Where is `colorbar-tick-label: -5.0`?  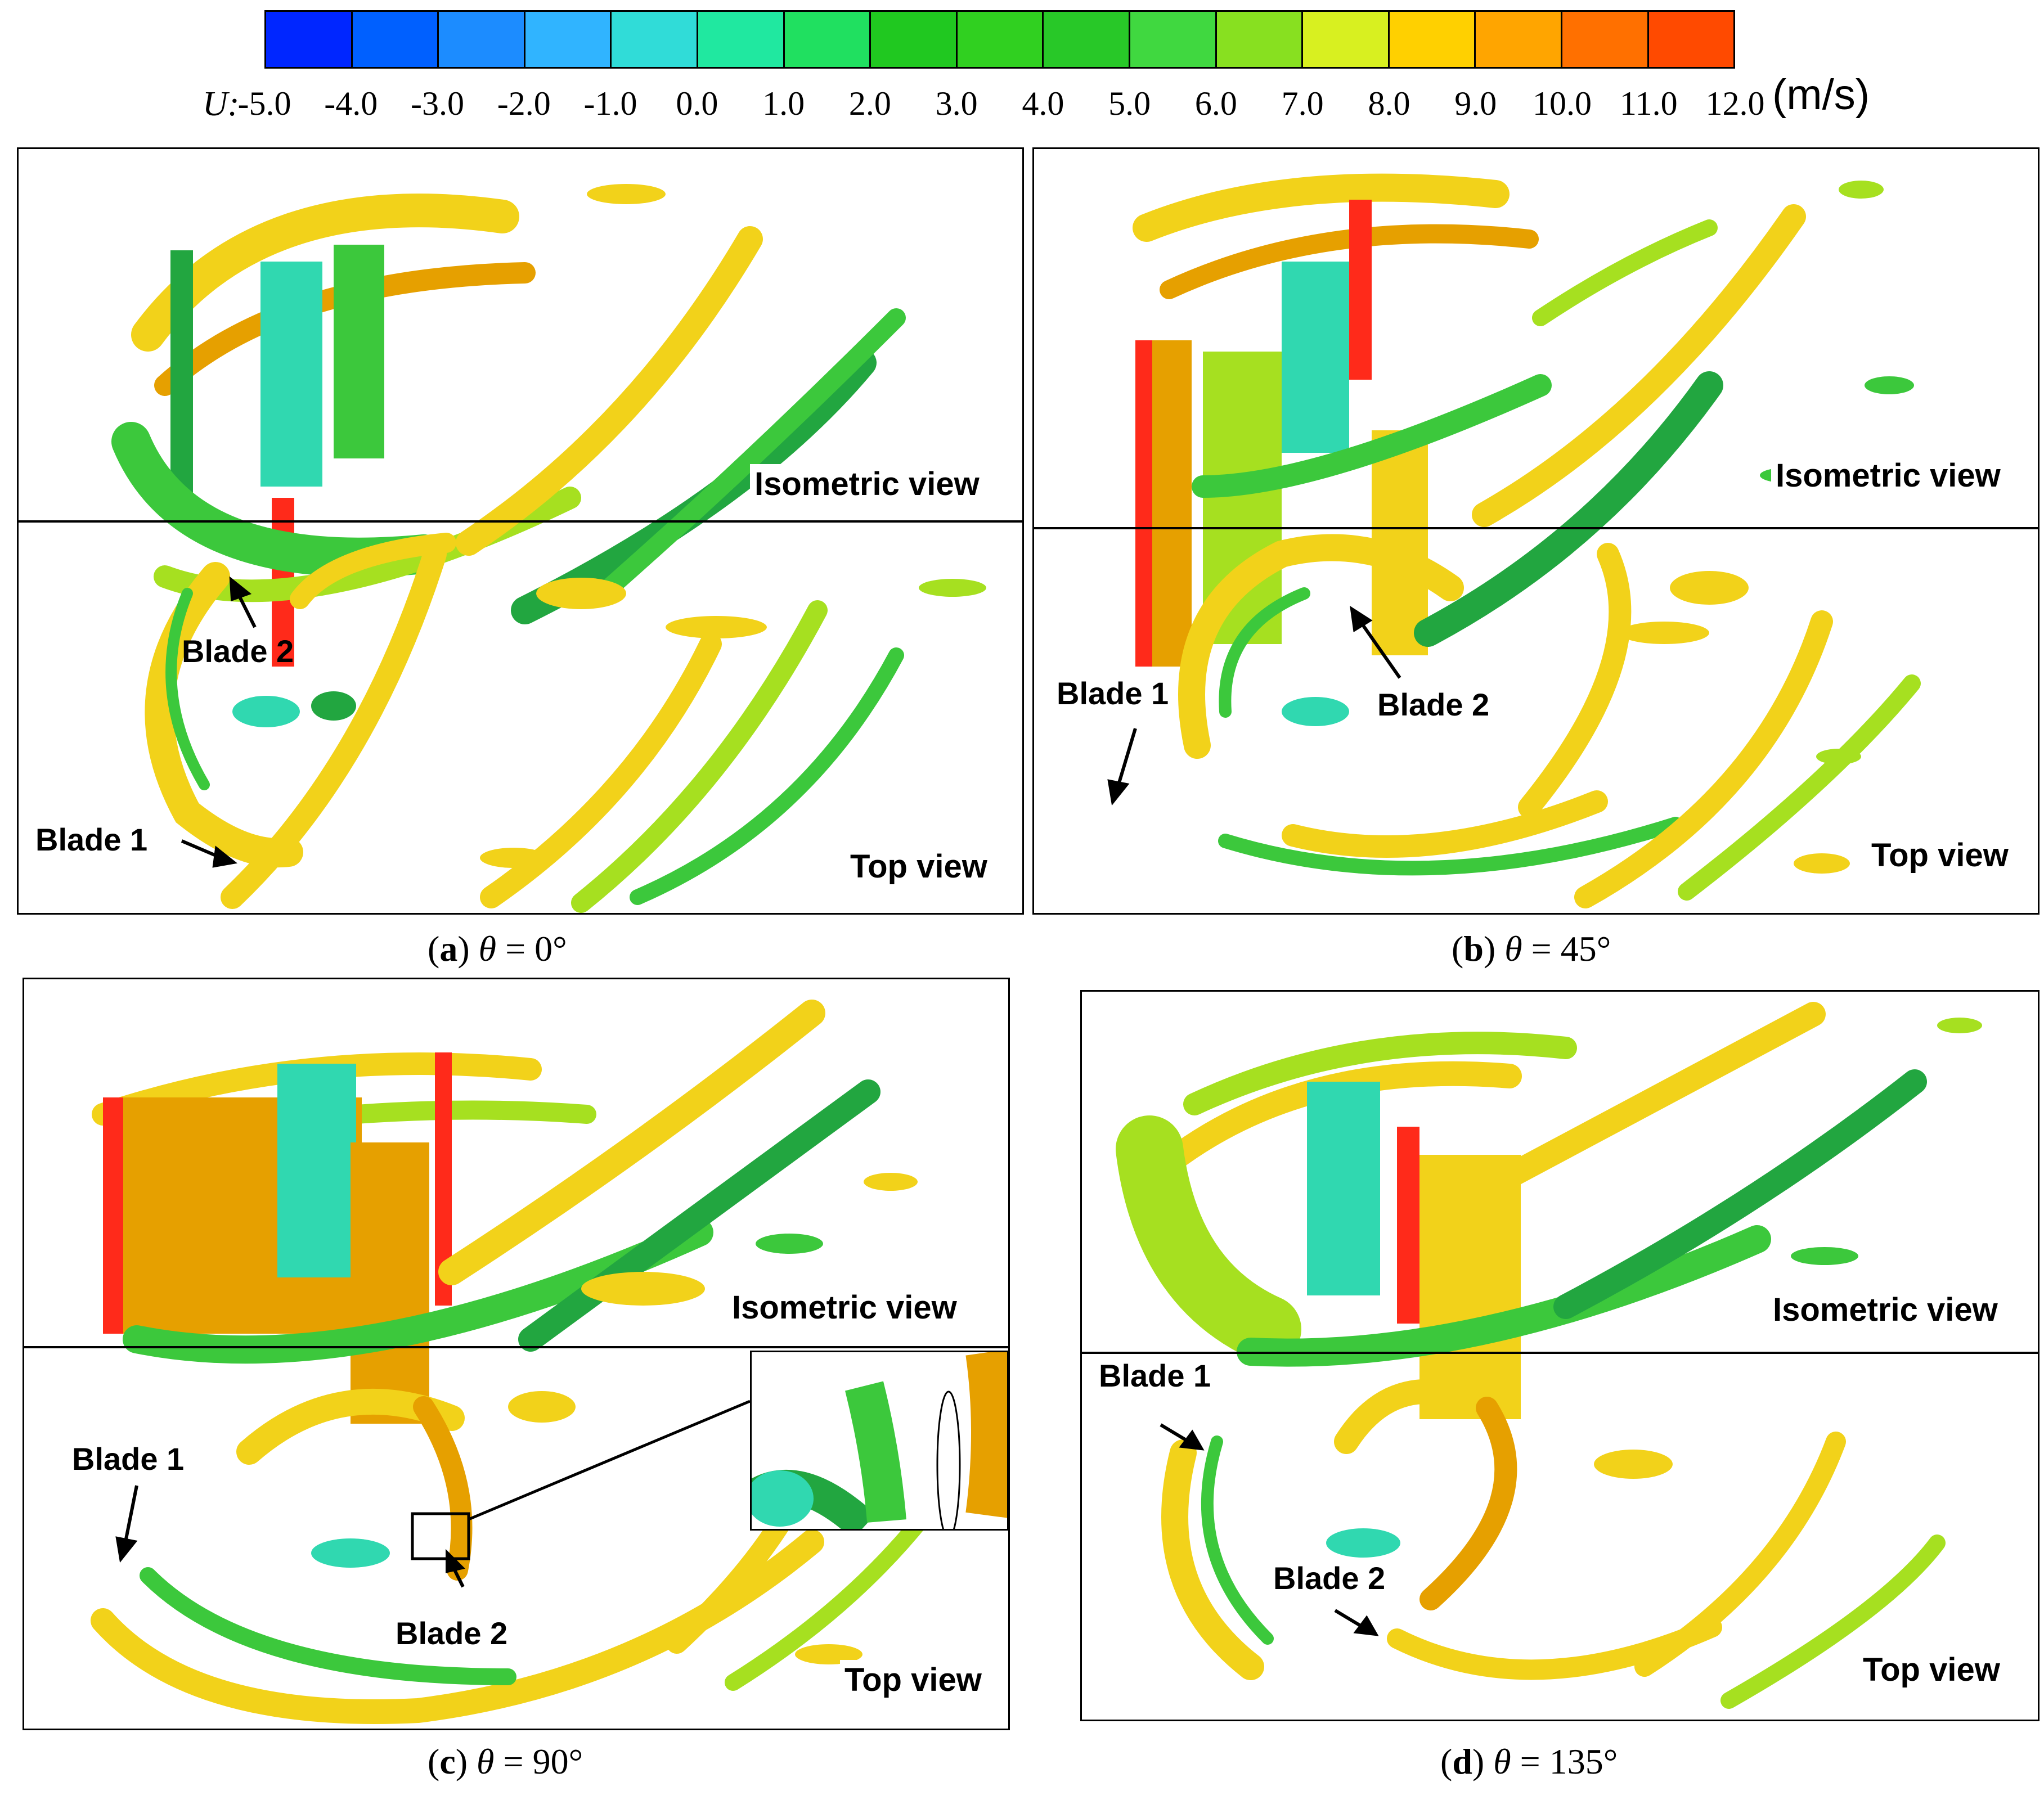 colorbar-tick-label: -5.0 is located at coordinates (264, 103).